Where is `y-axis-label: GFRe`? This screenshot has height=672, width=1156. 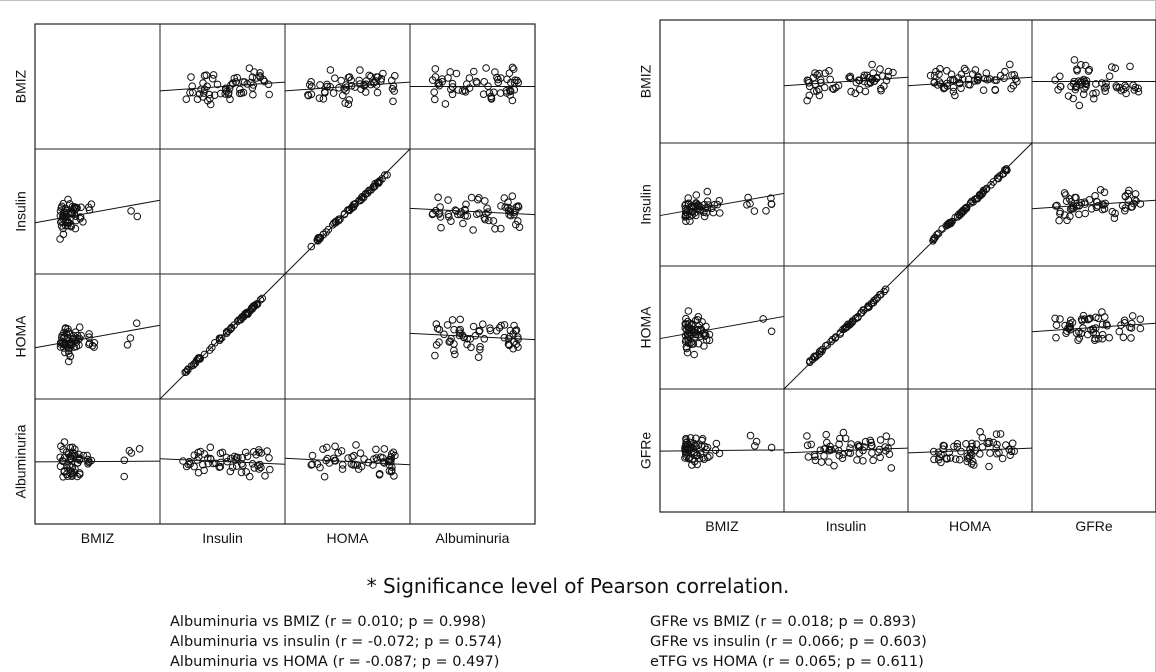
y-axis-label: GFRe is located at coordinates (646, 451).